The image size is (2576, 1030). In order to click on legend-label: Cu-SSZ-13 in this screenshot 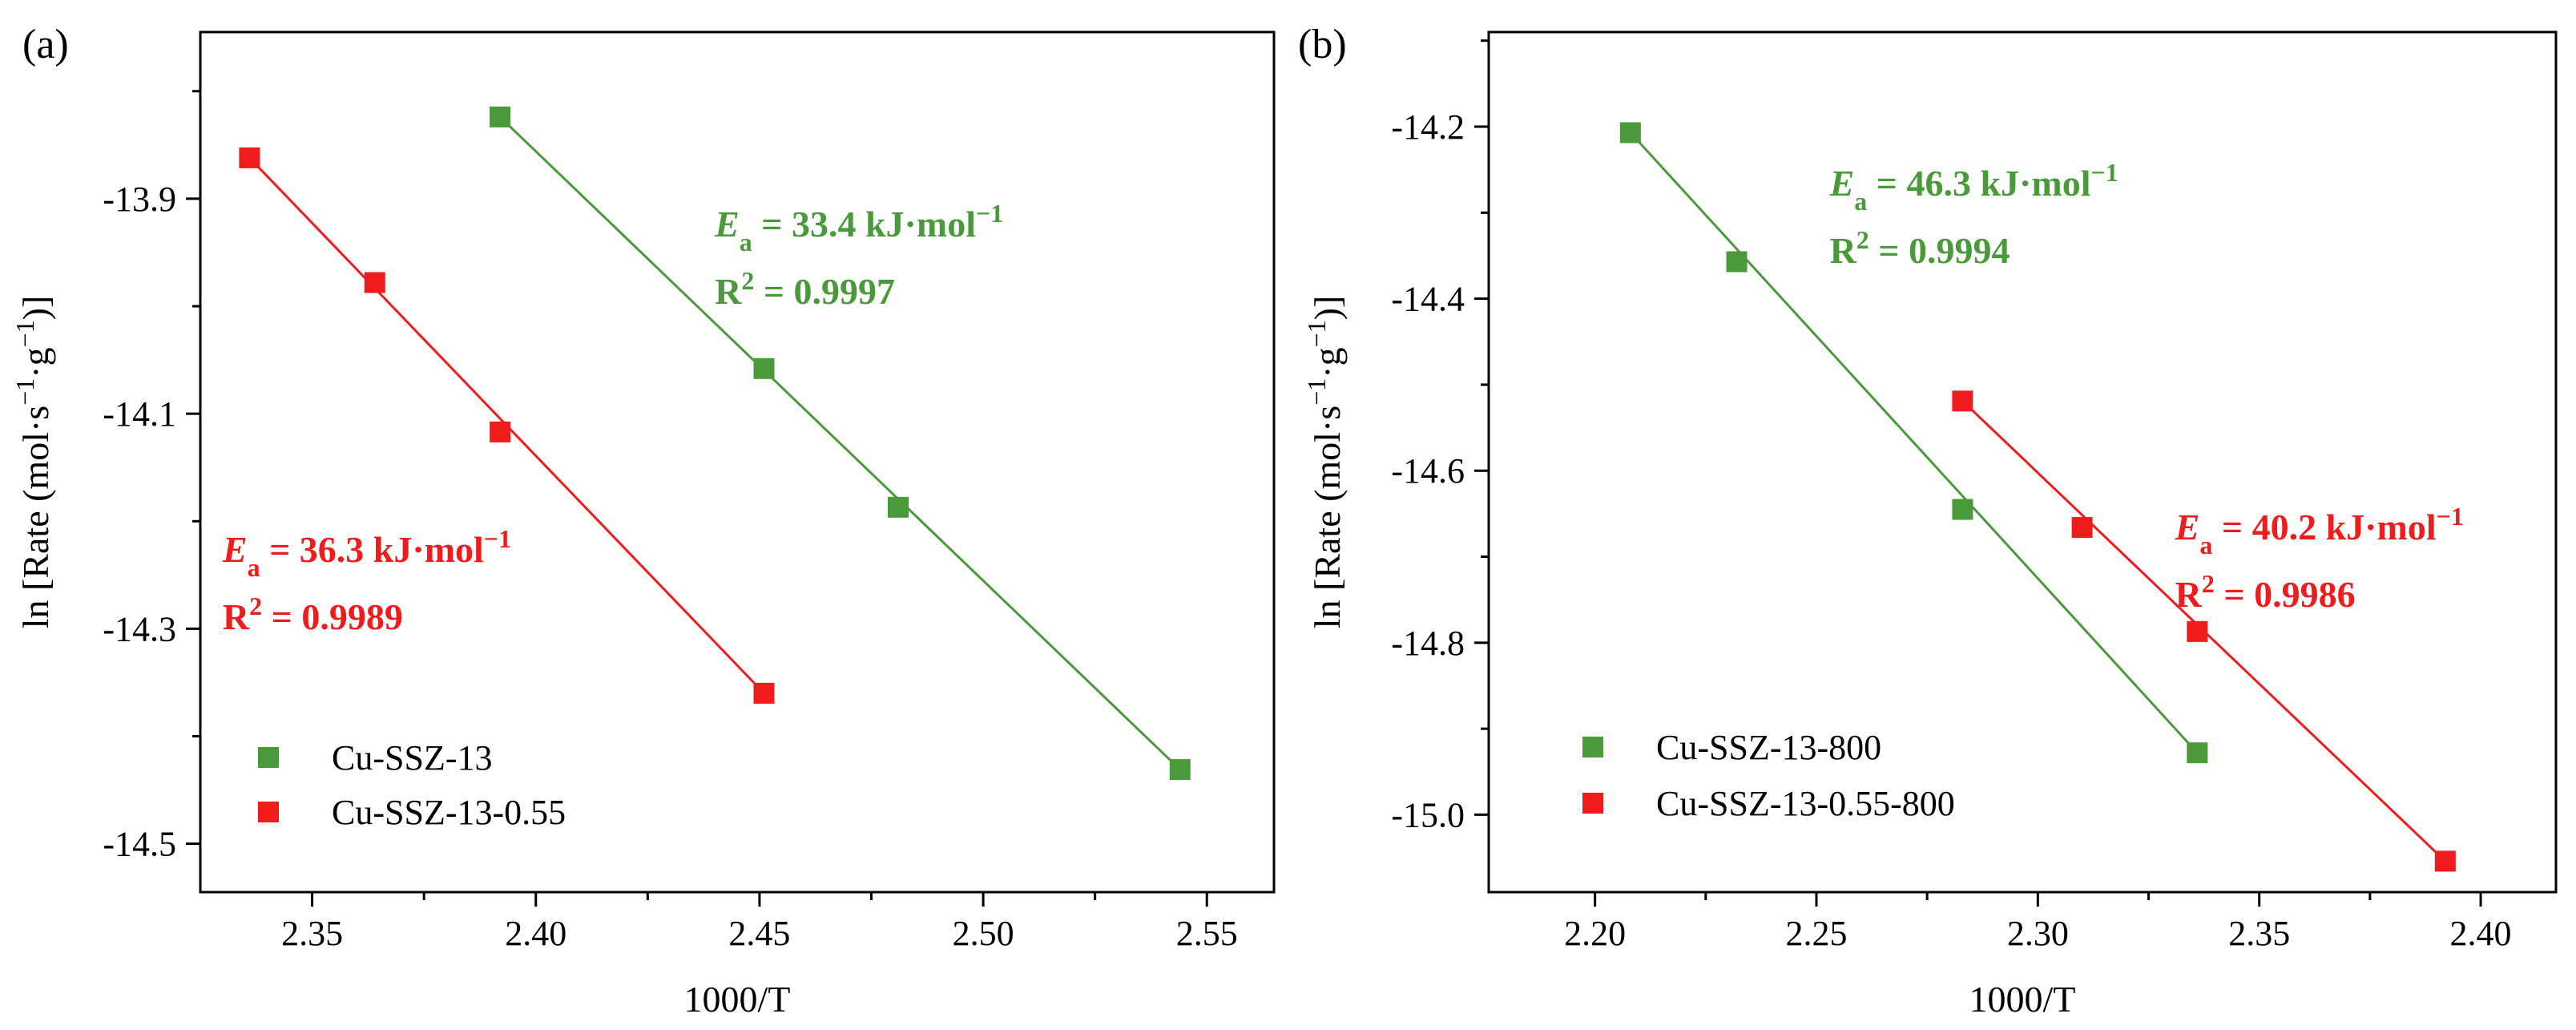, I will do `click(412, 758)`.